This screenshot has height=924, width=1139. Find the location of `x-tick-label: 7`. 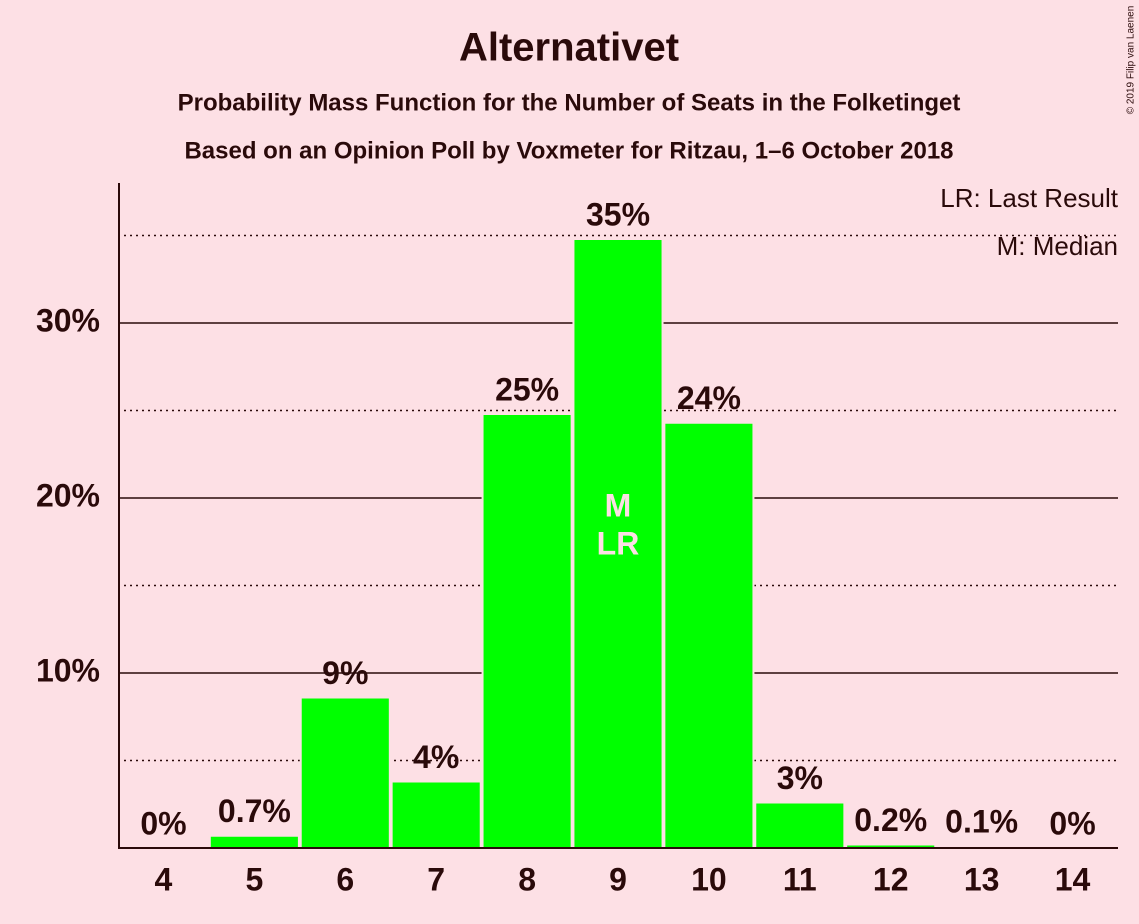

x-tick-label: 7 is located at coordinates (436, 879).